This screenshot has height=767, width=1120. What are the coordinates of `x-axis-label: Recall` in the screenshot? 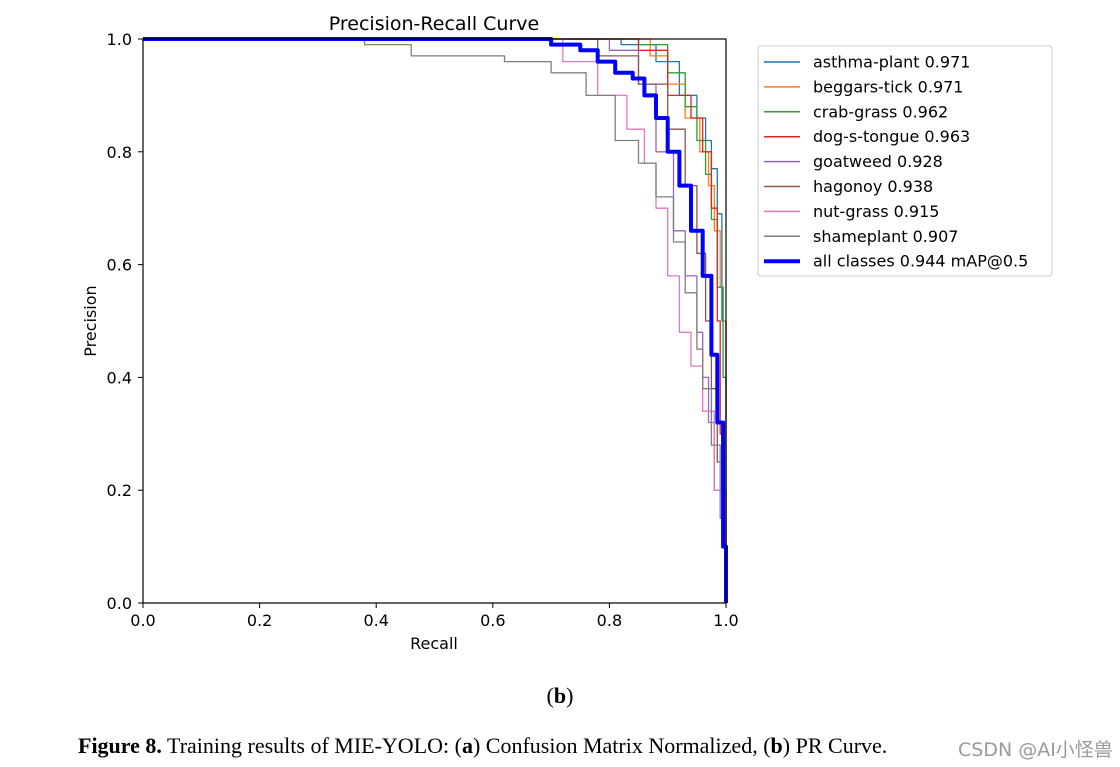 It's located at (434, 643).